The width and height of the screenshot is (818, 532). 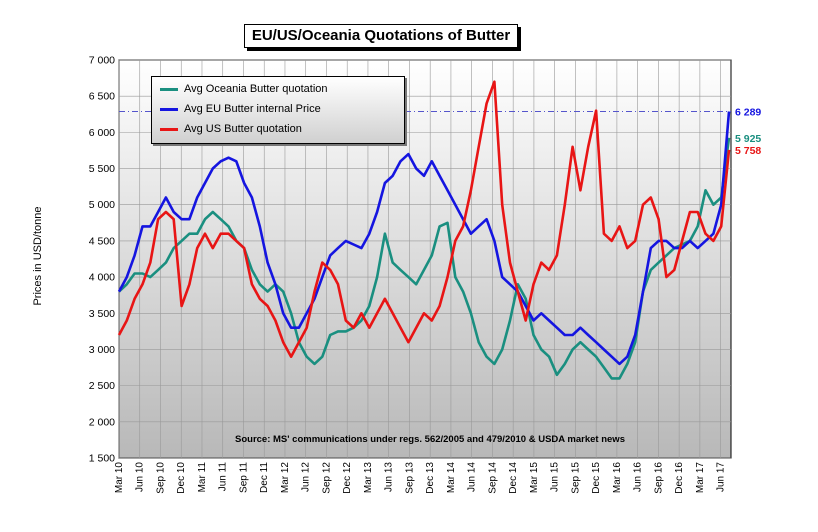 I want to click on x-tick-label: Jun 11, so click(x=223, y=477).